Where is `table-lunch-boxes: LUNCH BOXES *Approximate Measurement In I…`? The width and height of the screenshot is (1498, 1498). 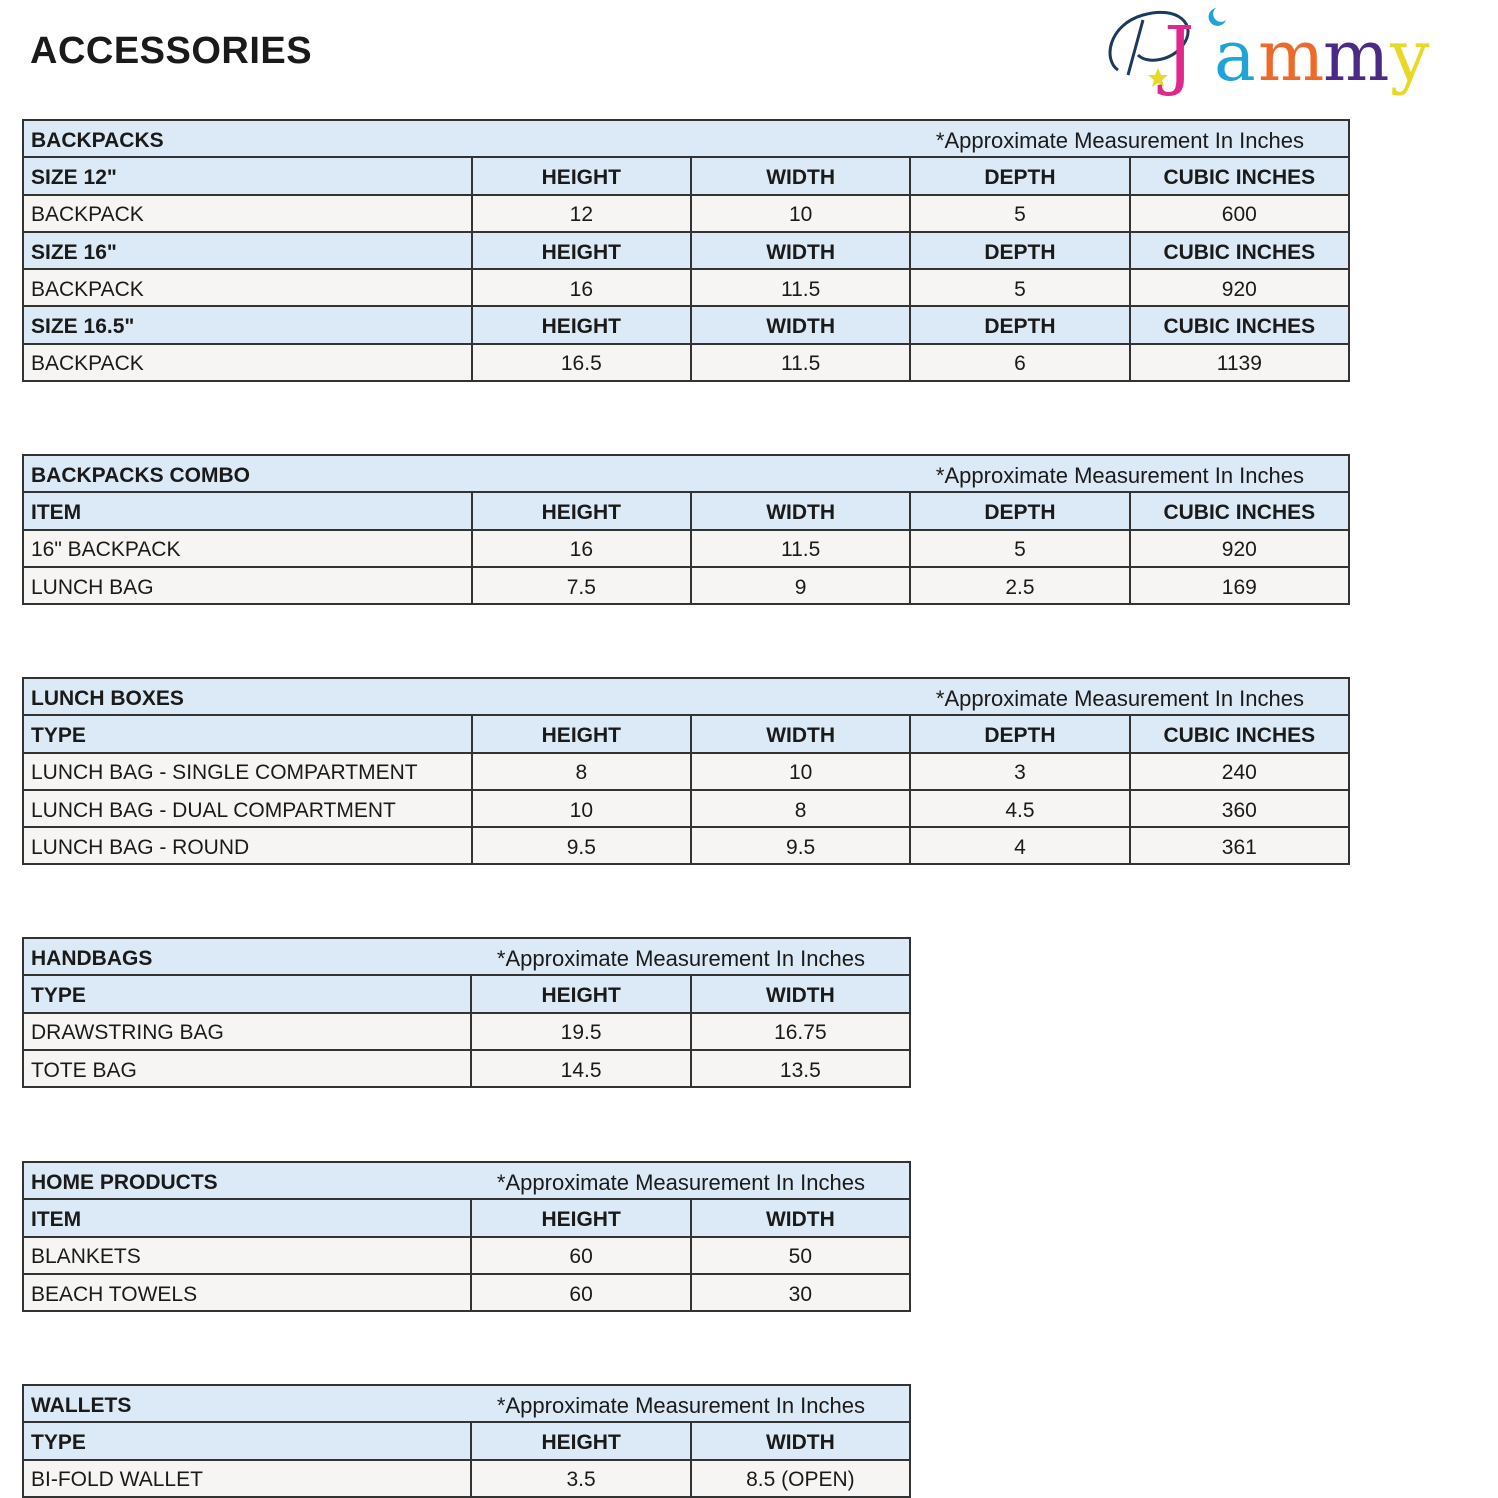
table-lunch-boxes: LUNCH BOXES *Approximate Measurement In I… is located at coordinates (686, 771).